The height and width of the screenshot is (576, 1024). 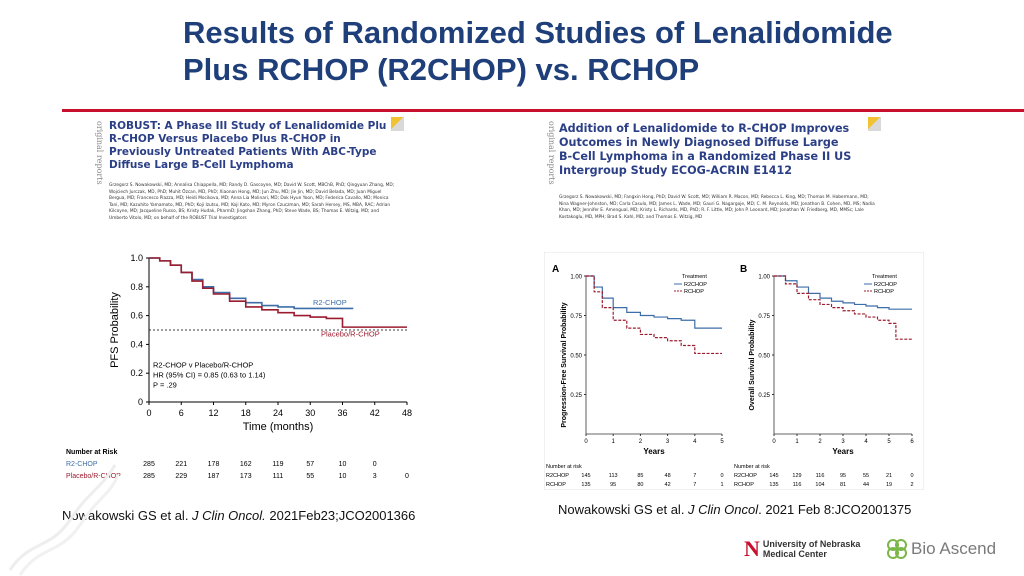 What do you see at coordinates (811, 544) in the screenshot?
I see `unmc-logo-line-1: University of Nebraska` at bounding box center [811, 544].